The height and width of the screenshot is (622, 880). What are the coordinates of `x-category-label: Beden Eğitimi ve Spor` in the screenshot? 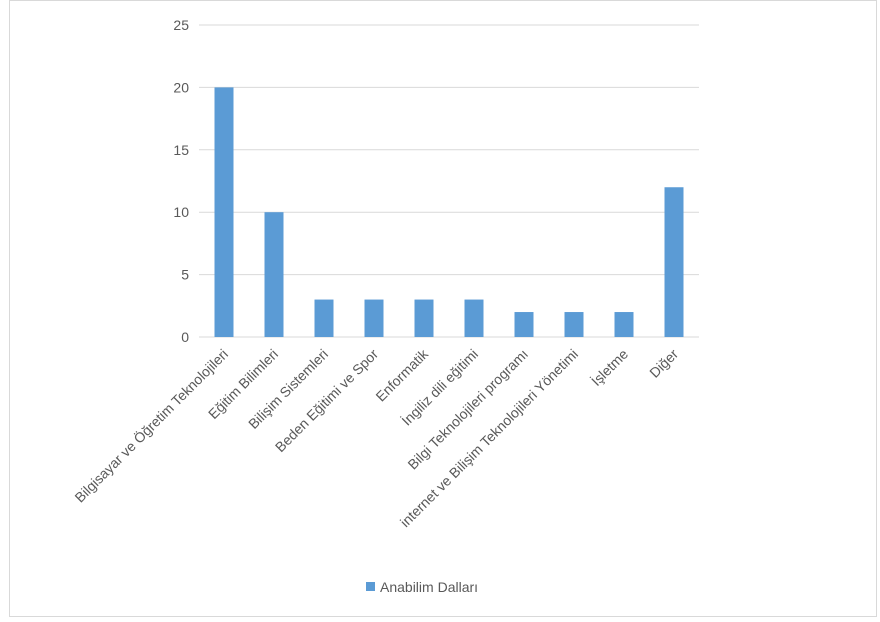 It's located at (326, 400).